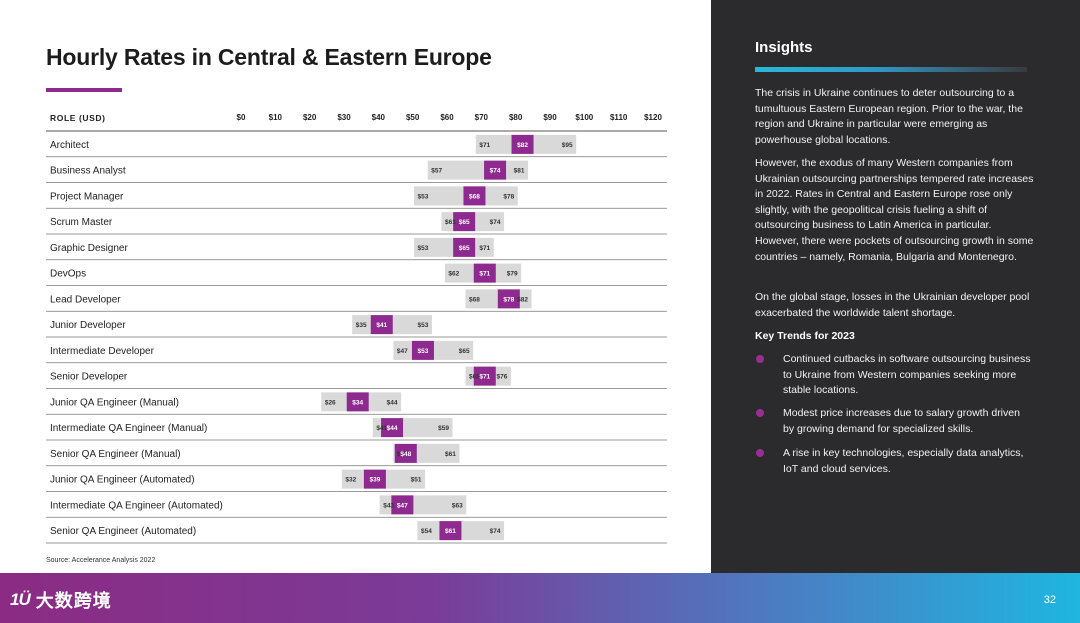 The height and width of the screenshot is (623, 1080). Describe the element at coordinates (457, 505) in the screenshot. I see `high-value-label: $63` at that location.